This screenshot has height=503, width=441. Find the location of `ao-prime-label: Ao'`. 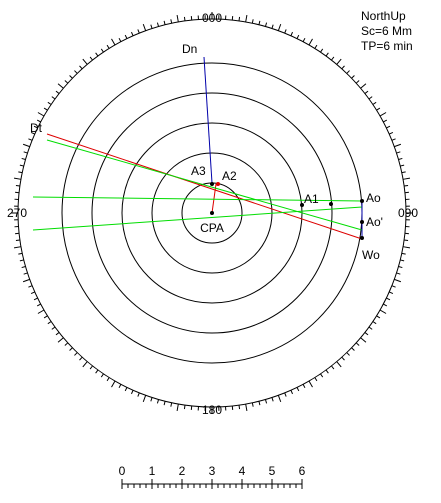

ao-prime-label: Ao' is located at coordinates (374, 222).